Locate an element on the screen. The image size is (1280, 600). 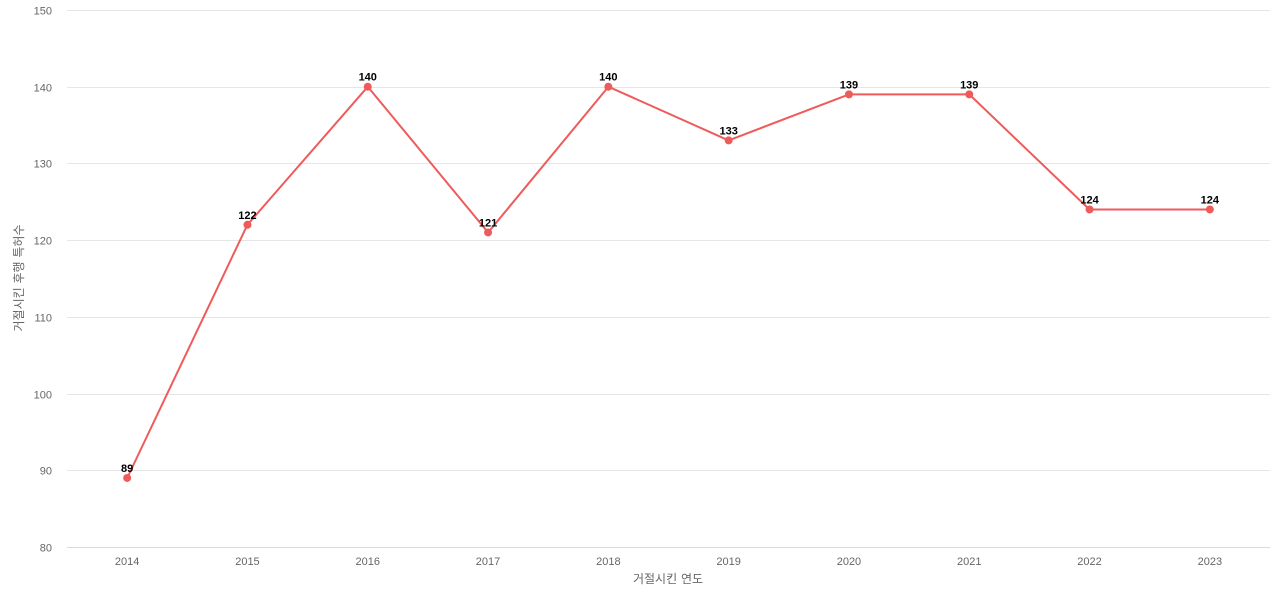
y-tick-label: 90 is located at coordinates (46, 472).